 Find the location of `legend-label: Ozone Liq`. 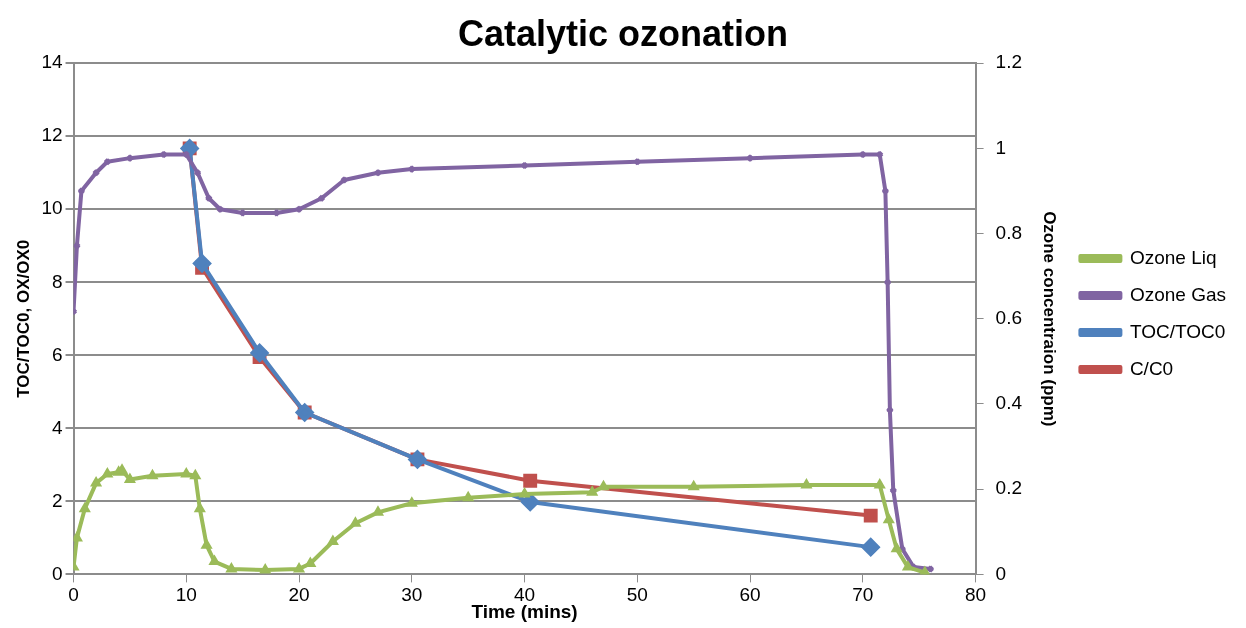

legend-label: Ozone Liq is located at coordinates (1173, 257).